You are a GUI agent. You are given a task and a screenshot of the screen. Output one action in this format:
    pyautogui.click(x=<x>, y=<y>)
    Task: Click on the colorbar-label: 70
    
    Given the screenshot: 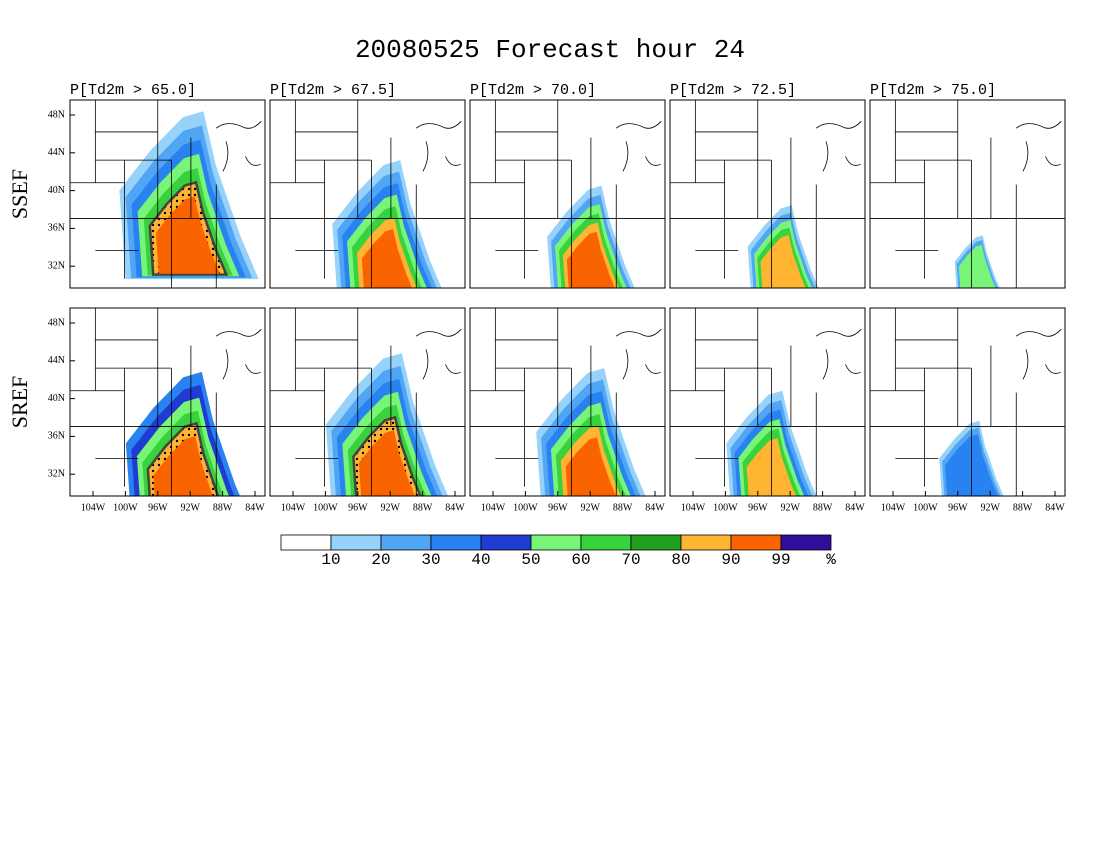 What is the action you would take?
    pyautogui.click(x=630, y=560)
    